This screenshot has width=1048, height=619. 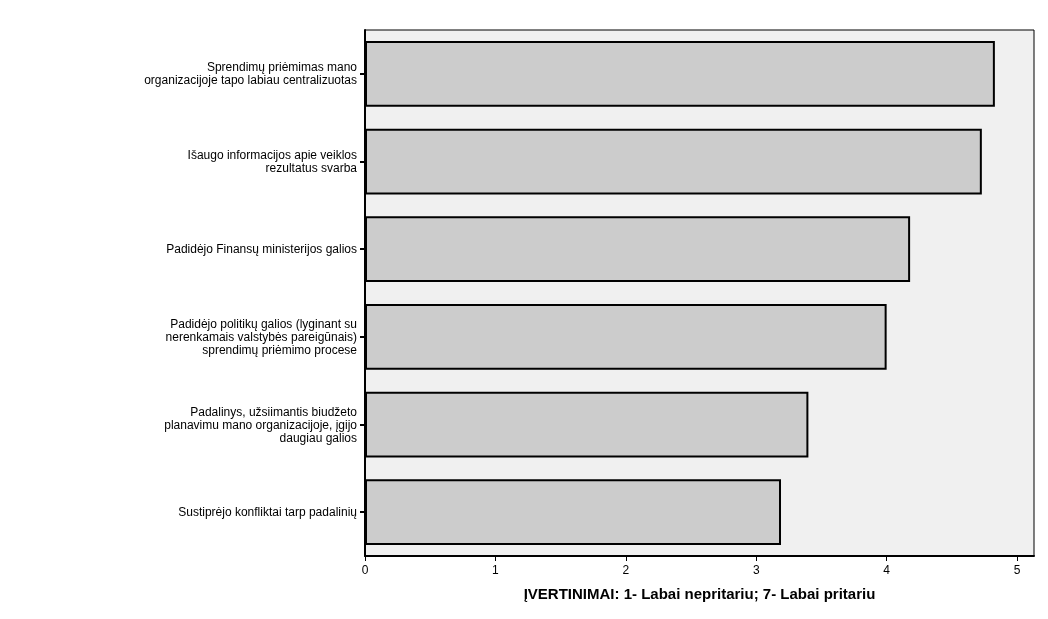 What do you see at coordinates (887, 570) in the screenshot?
I see `x-tick-label: 4` at bounding box center [887, 570].